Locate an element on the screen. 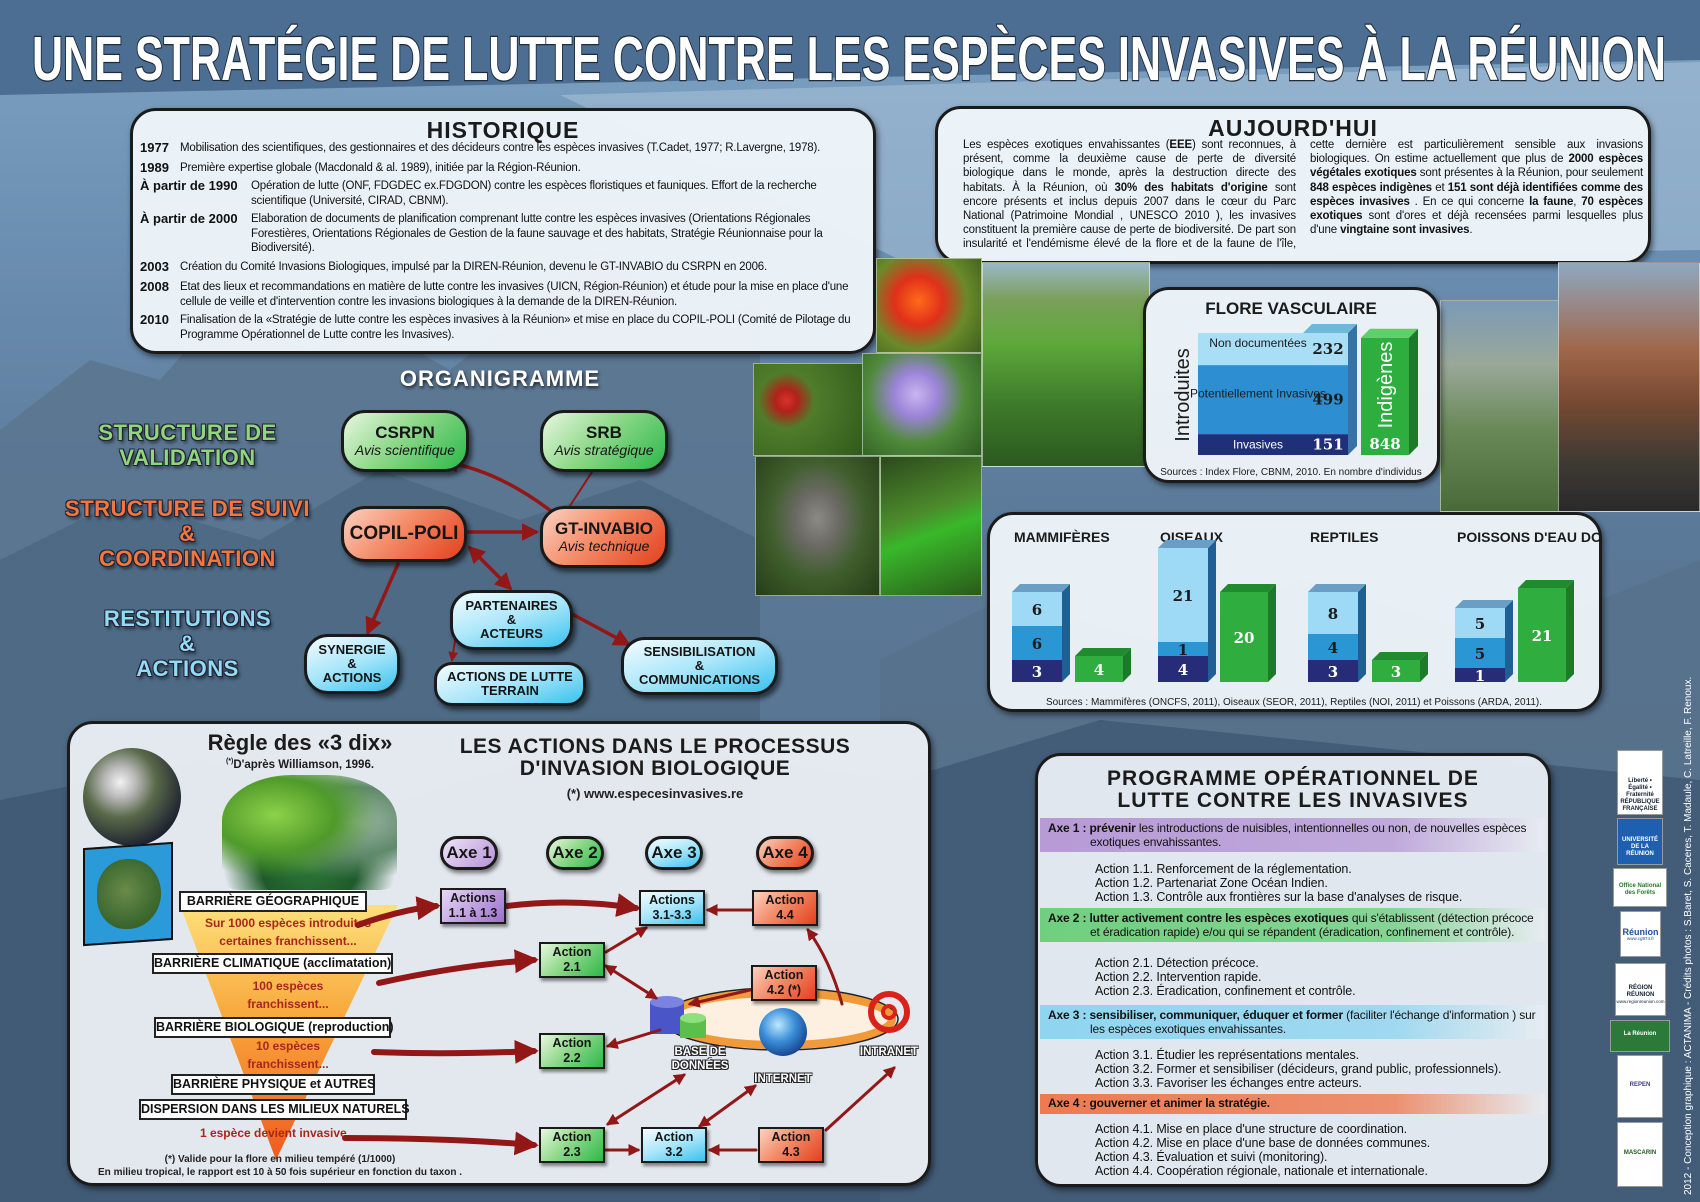 The height and width of the screenshot is (1202, 1700). processus-title-line: D'INVASION BIOLOGIQUE is located at coordinates (655, 768).